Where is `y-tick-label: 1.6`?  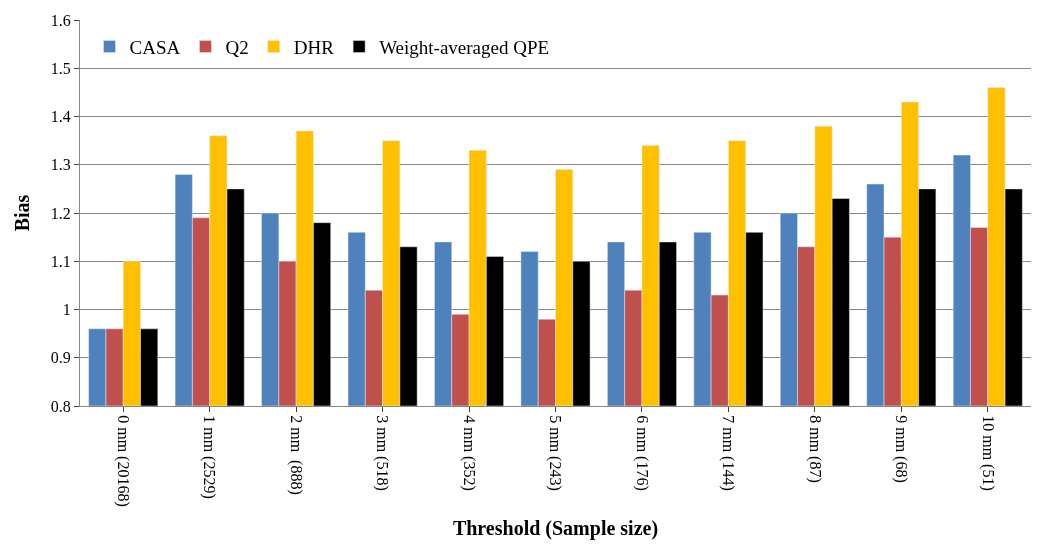
y-tick-label: 1.6 is located at coordinates (60, 20).